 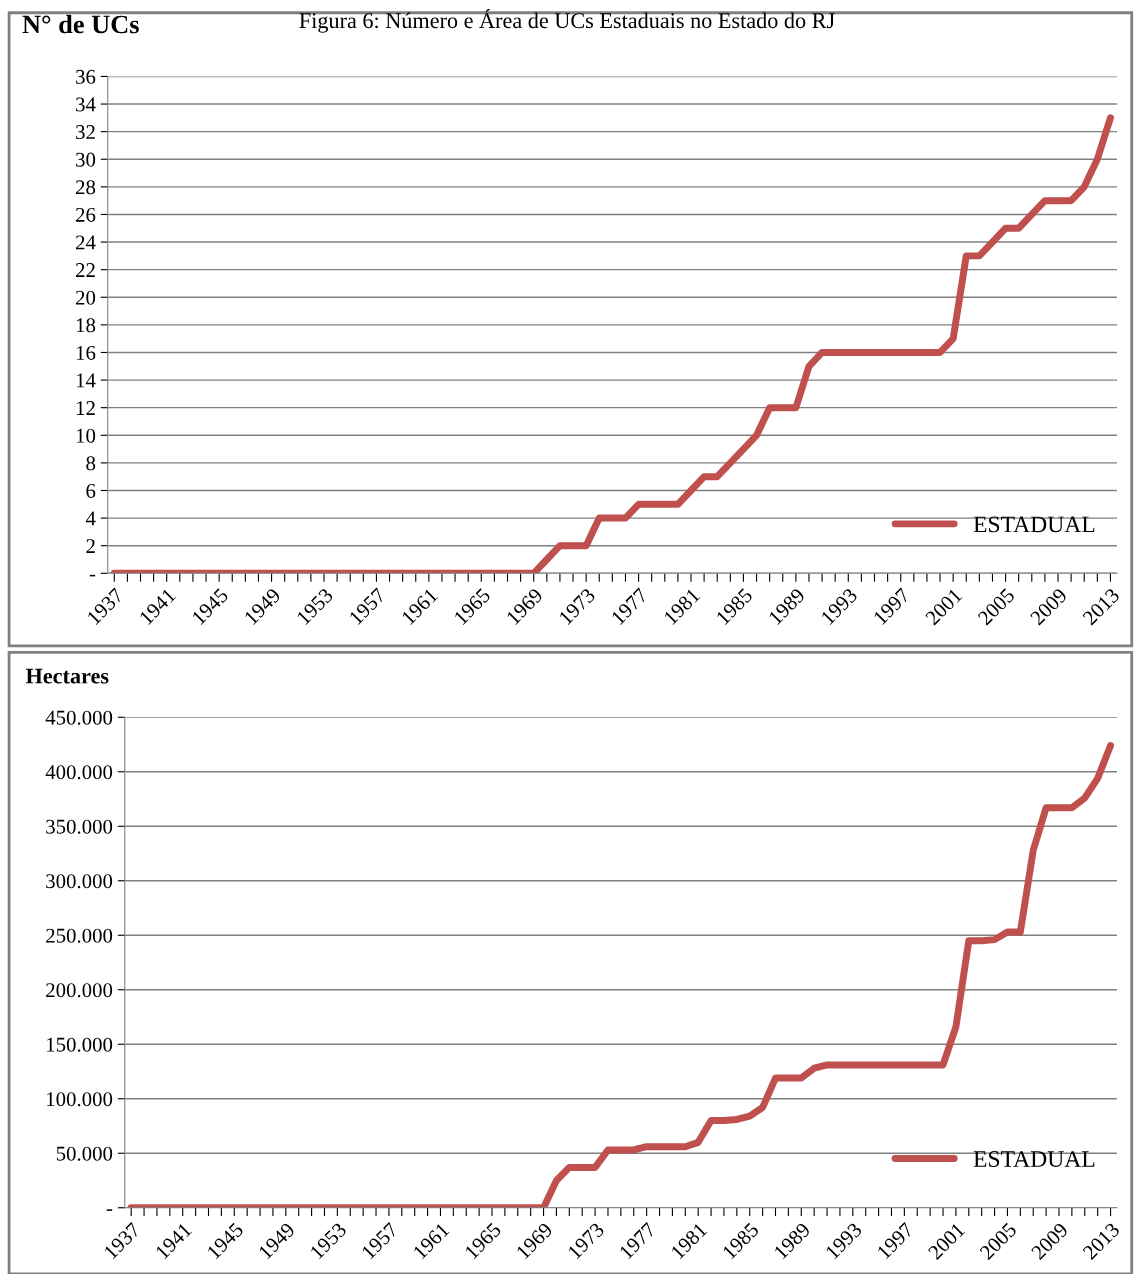 I want to click on y-tick-label: 36, so click(x=86, y=76).